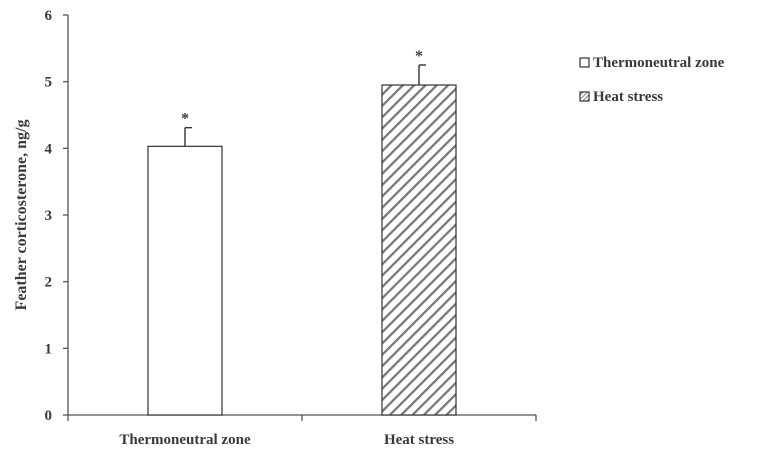 Image resolution: width=771 pixels, height=452 pixels. Describe the element at coordinates (49, 16) in the screenshot. I see `y-tick-label: 6` at that location.